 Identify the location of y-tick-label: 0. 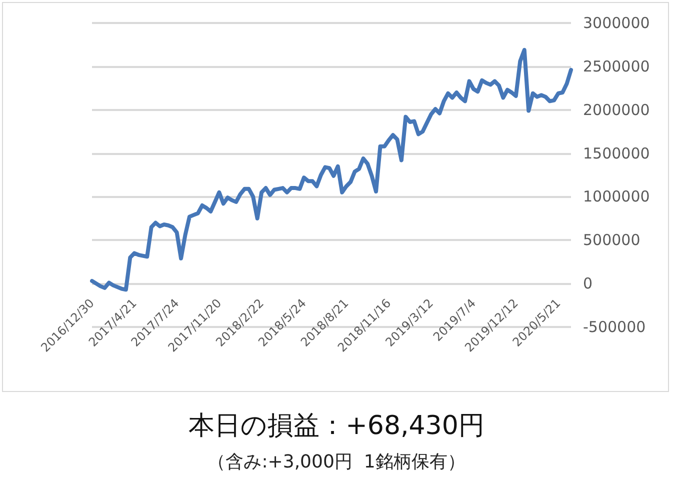
(588, 283).